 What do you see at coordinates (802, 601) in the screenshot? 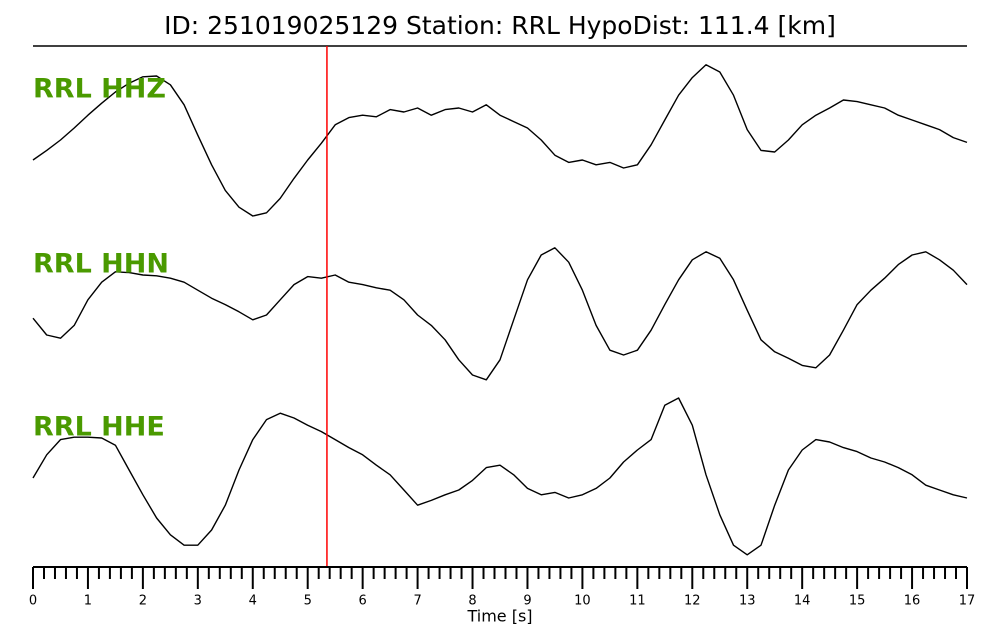
I see `x-tick-label: 14` at bounding box center [802, 601].